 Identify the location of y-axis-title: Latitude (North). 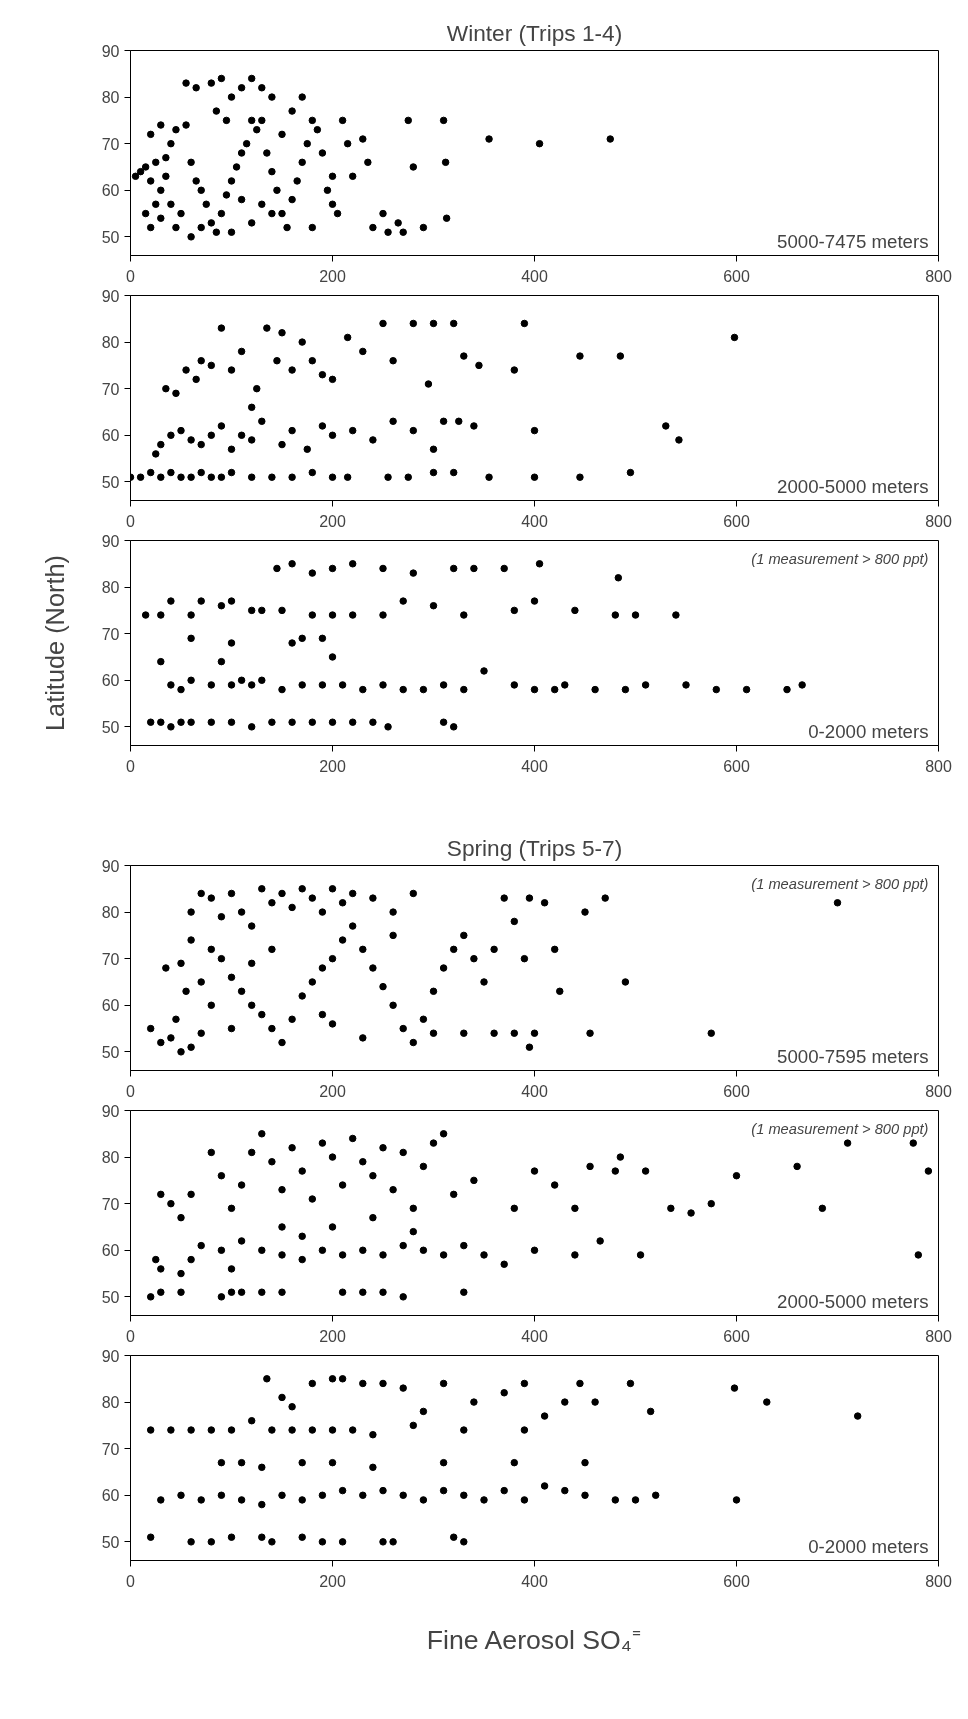
(54, 643).